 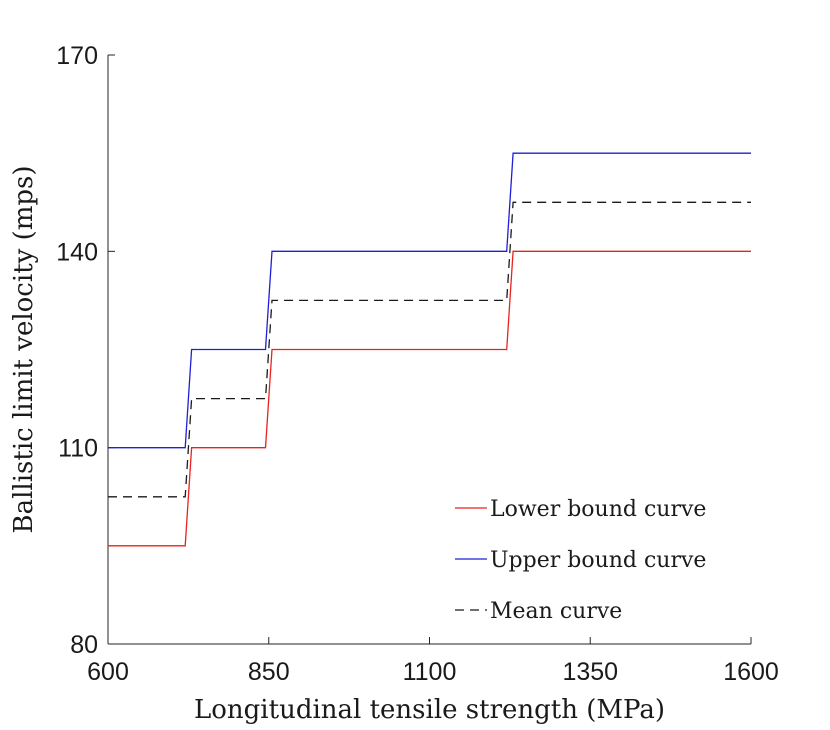 What do you see at coordinates (77, 56) in the screenshot?
I see `y-tick-label: 170` at bounding box center [77, 56].